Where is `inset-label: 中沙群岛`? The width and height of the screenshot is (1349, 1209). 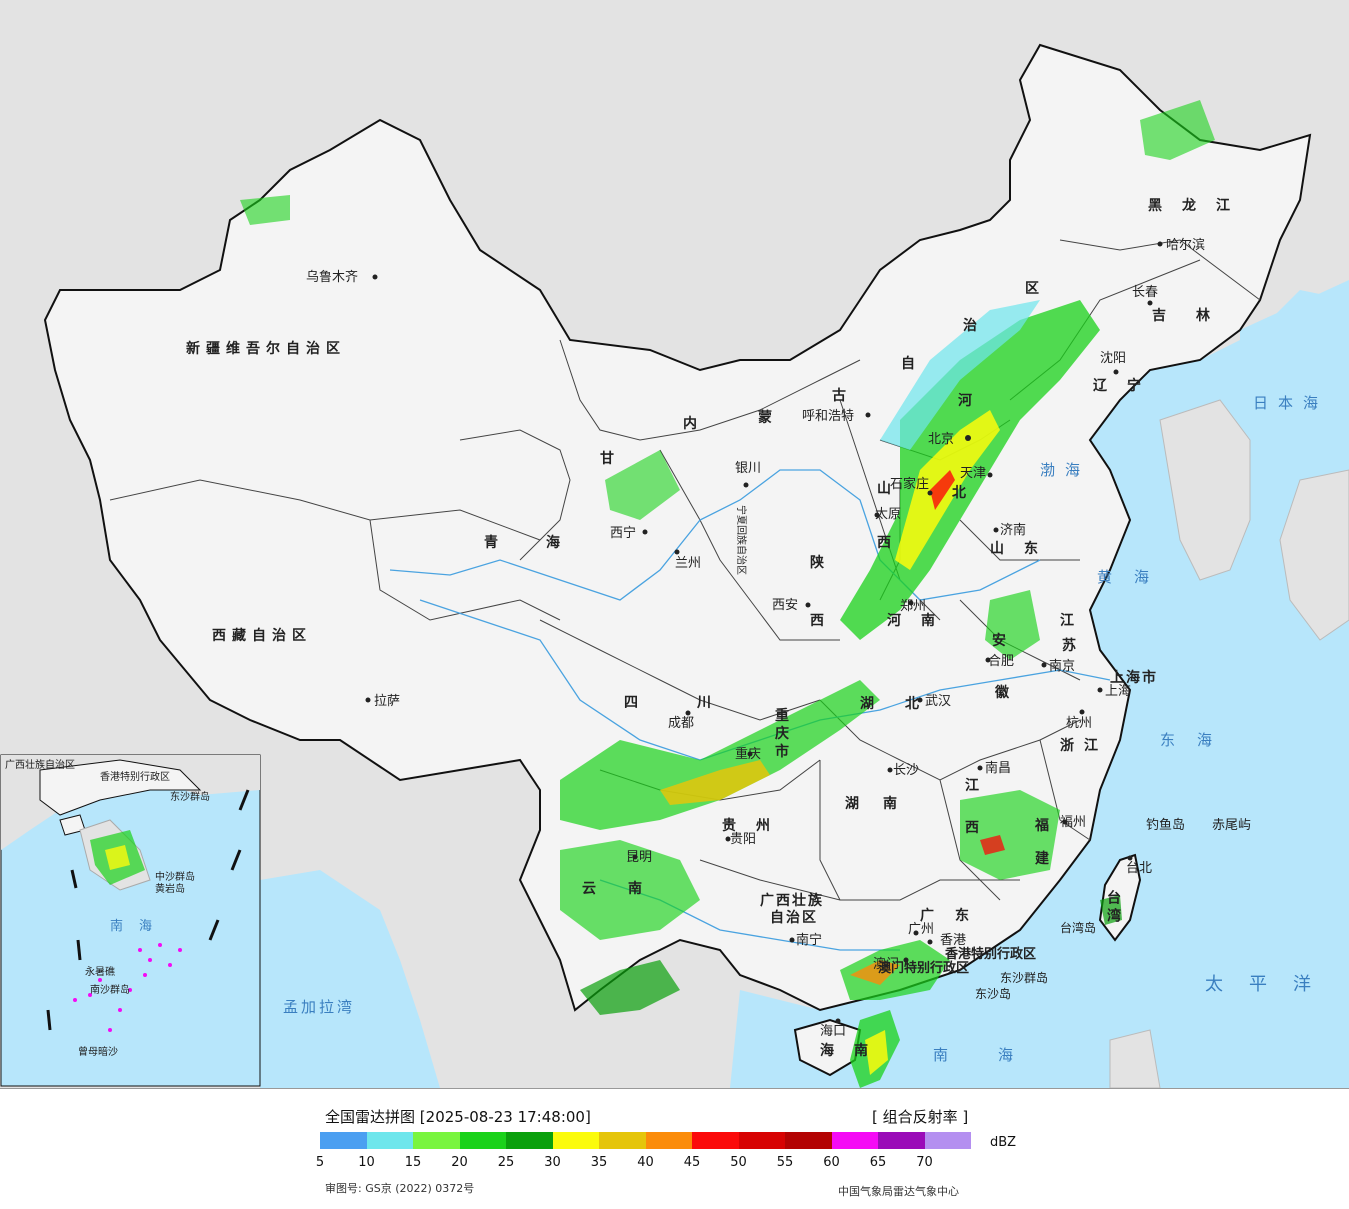 inset-label: 中沙群岛 is located at coordinates (175, 876).